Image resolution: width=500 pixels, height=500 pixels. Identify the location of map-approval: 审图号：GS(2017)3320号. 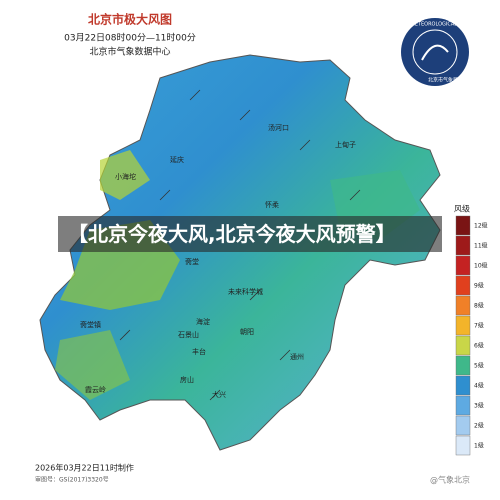
(72, 480).